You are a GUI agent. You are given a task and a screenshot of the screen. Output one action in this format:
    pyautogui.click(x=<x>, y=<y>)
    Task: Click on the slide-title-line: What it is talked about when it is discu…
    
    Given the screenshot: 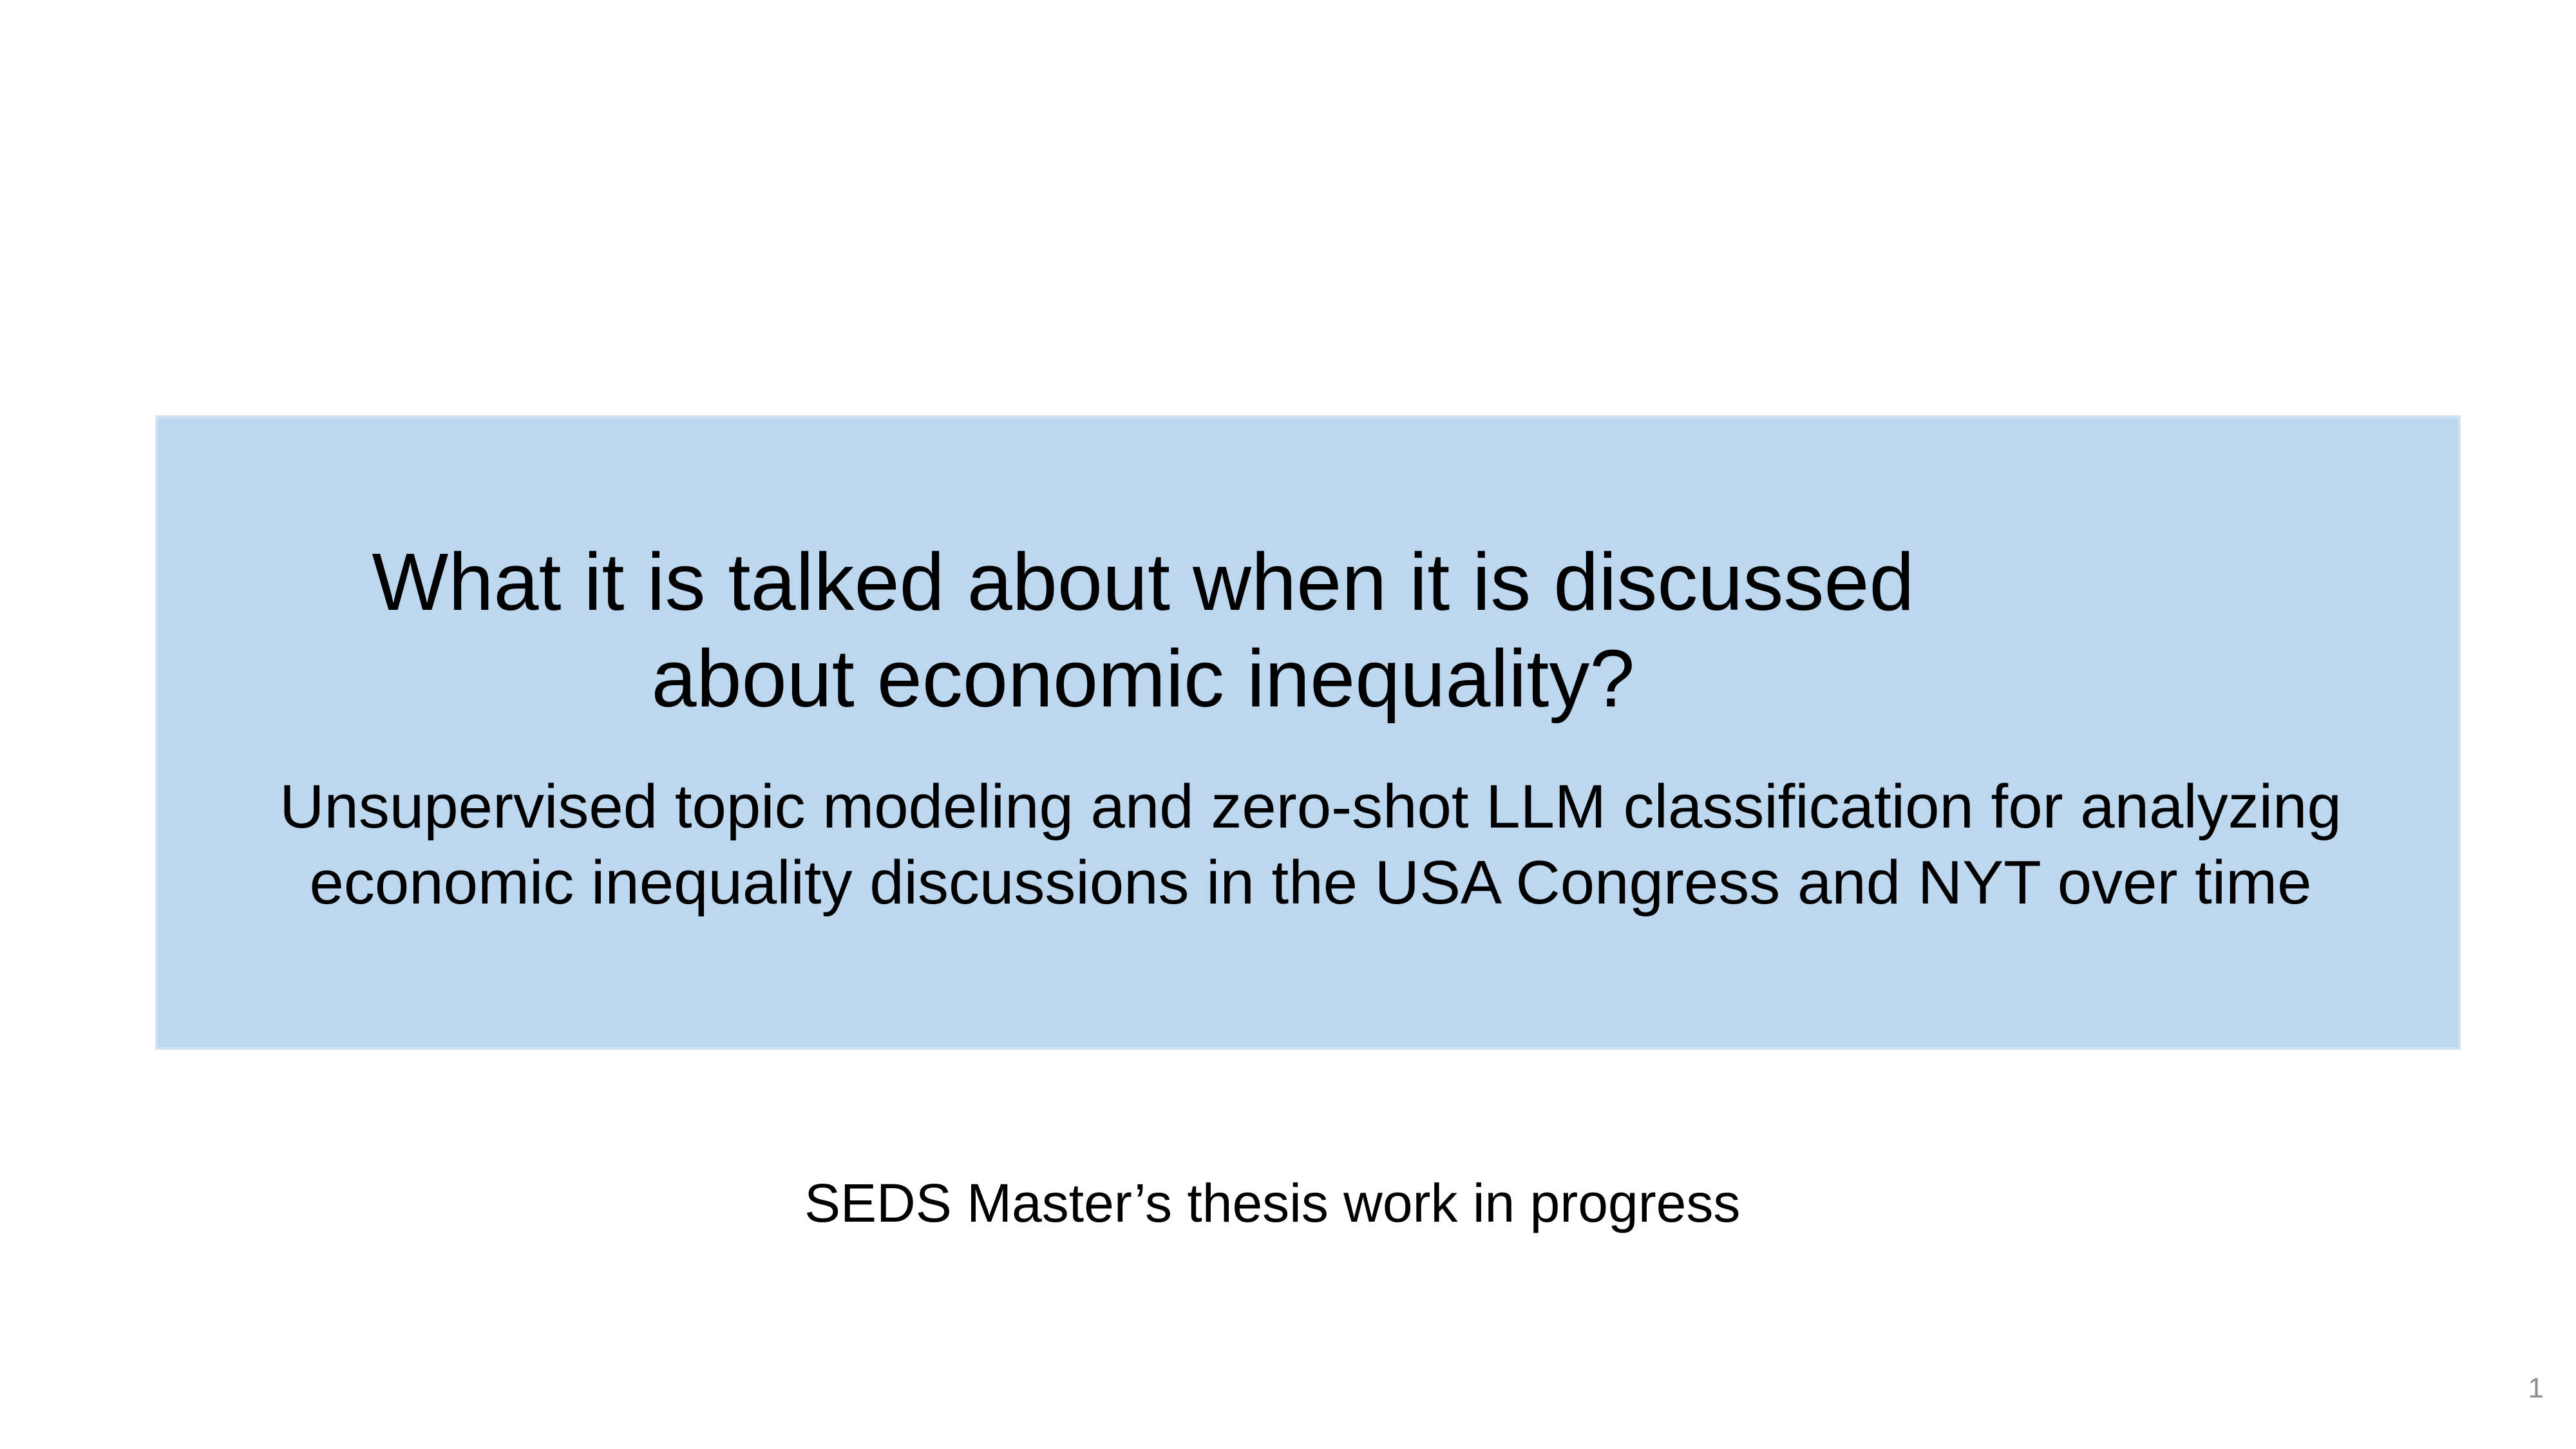 What is the action you would take?
    pyautogui.click(x=1143, y=581)
    